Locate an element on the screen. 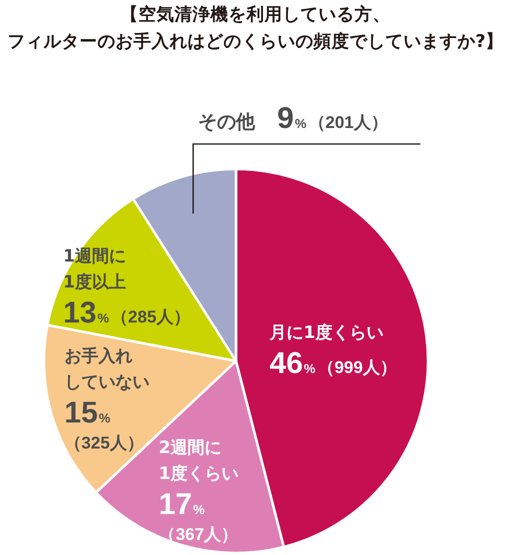 The width and height of the screenshot is (511, 555). slice-label: 1週間に1度以上 is located at coordinates (94, 269).